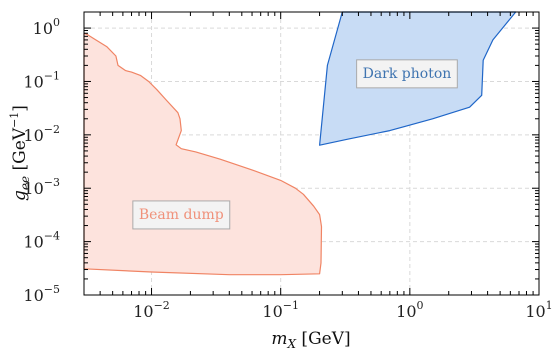 Image resolution: width=552 pixels, height=351 pixels. What do you see at coordinates (41, 80) in the screenshot?
I see `y-tick-label: 10⁻¹` at bounding box center [41, 80].